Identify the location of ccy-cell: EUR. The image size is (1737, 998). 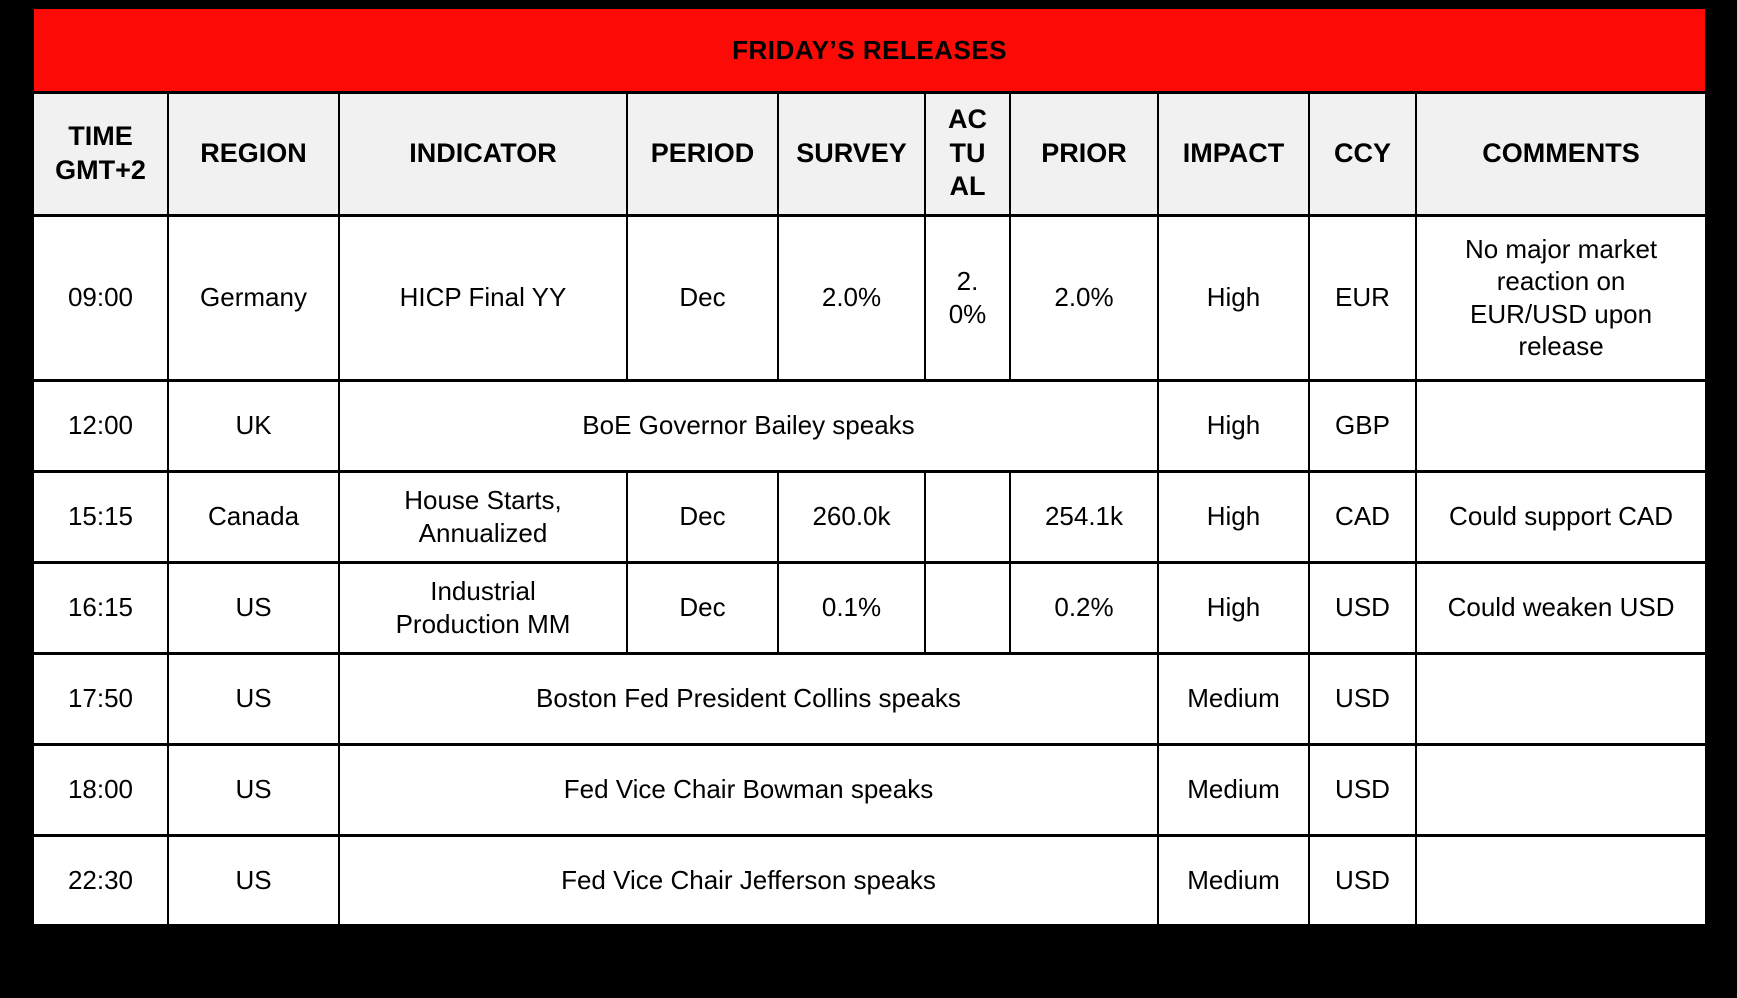
(1362, 297).